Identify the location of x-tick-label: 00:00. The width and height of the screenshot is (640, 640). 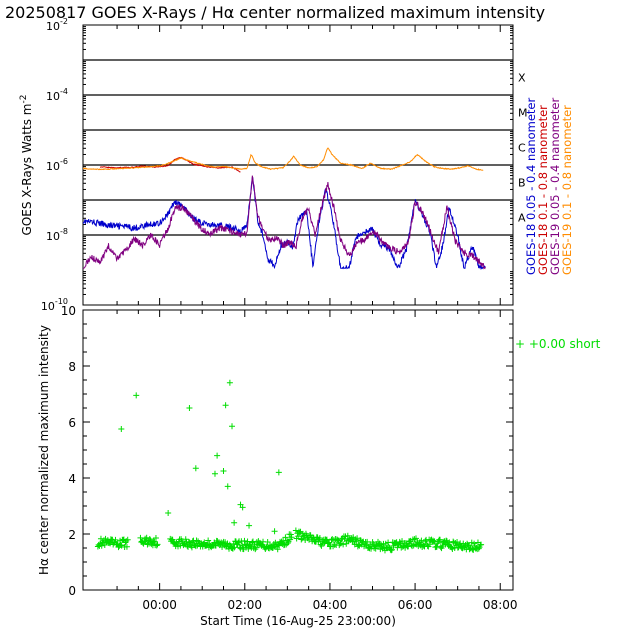
(159, 605).